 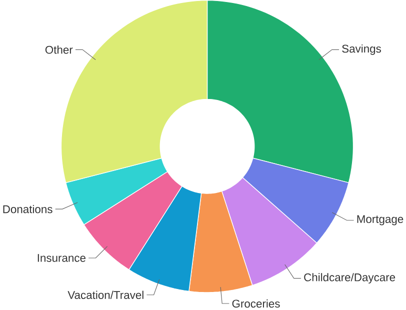 What do you see at coordinates (27, 209) in the screenshot?
I see `slice-label: Donations` at bounding box center [27, 209].